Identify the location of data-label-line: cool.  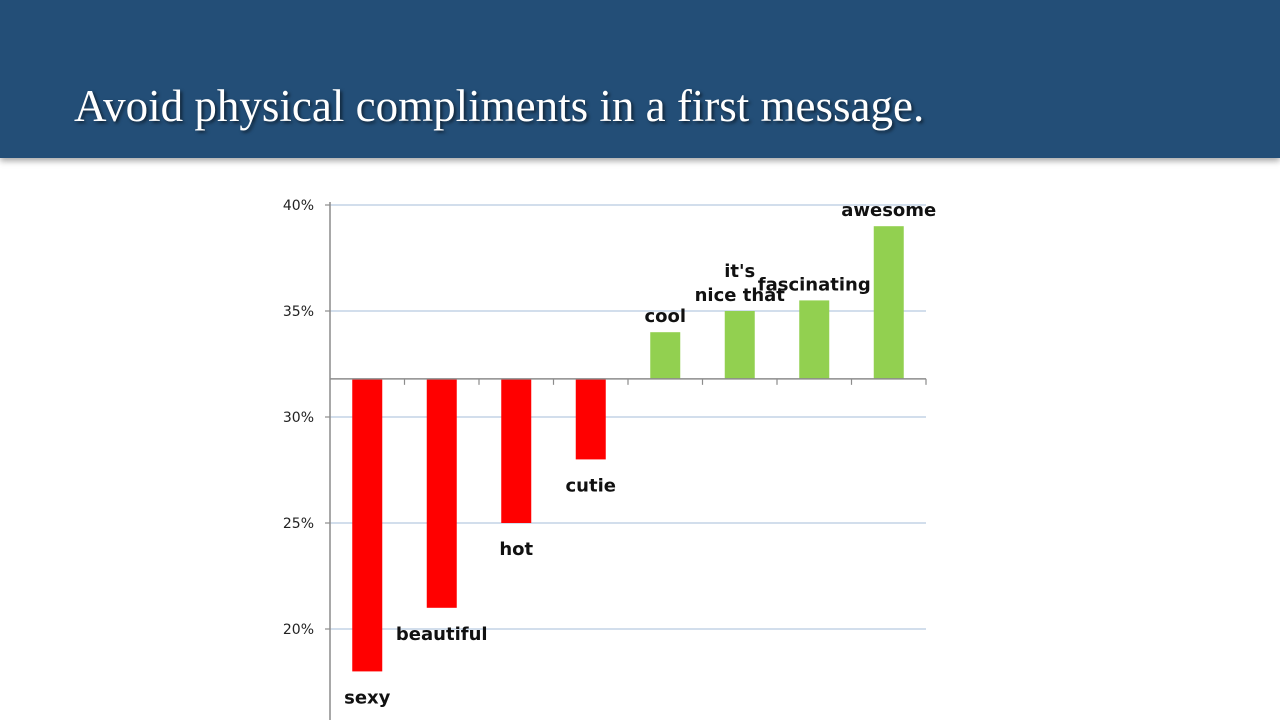
(665, 316).